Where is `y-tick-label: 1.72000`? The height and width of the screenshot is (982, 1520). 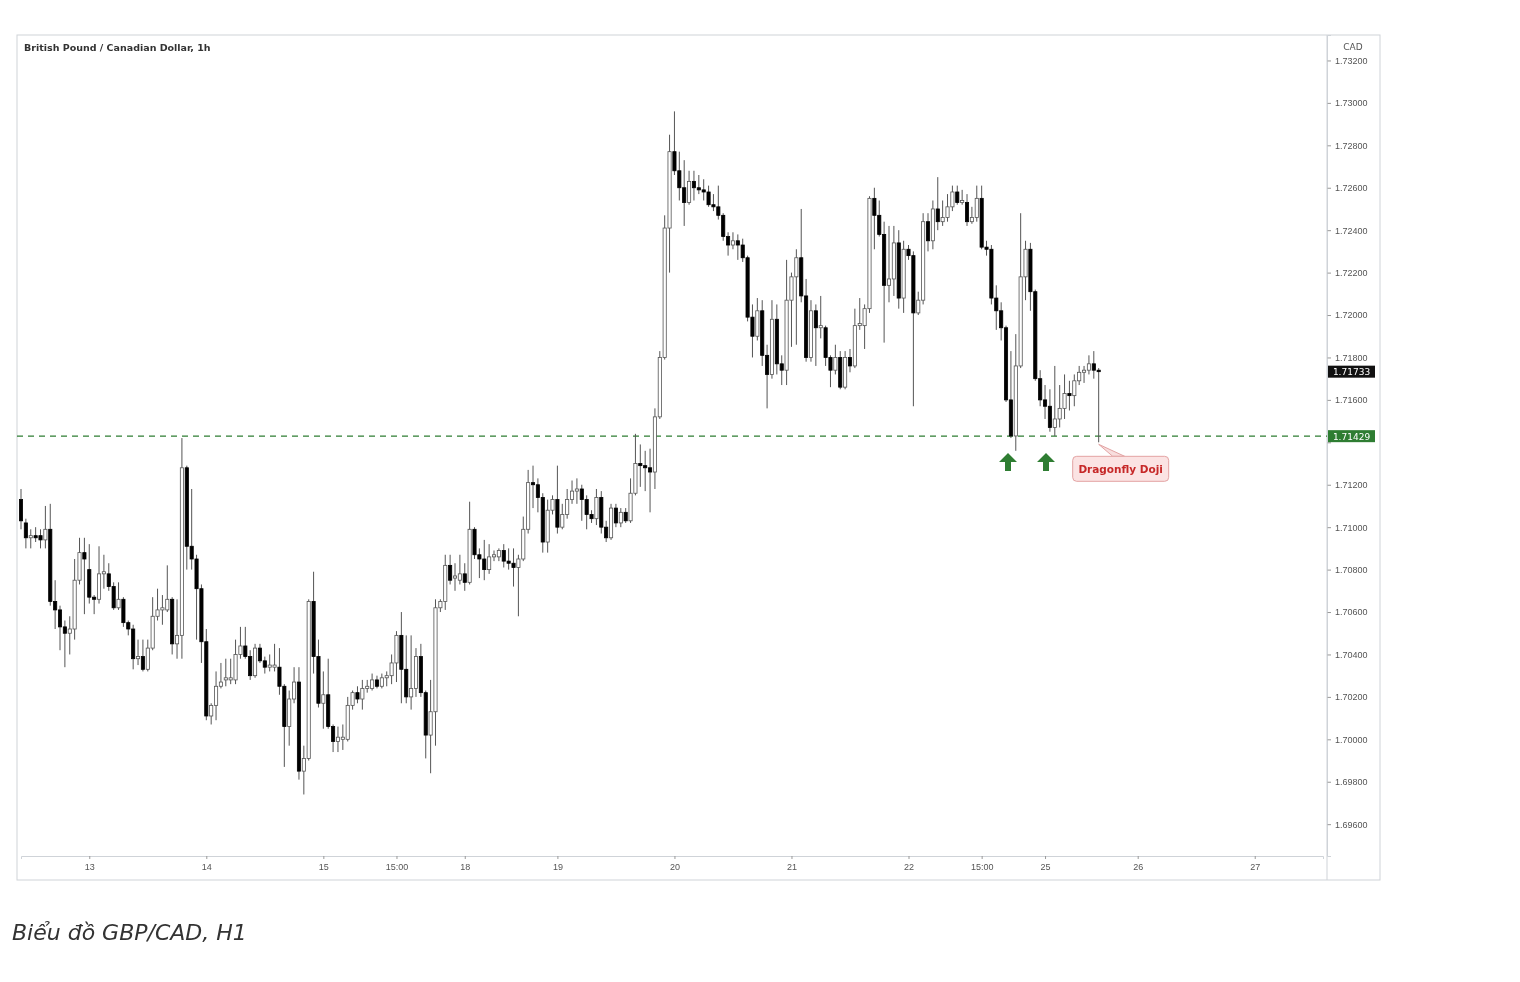
y-tick-label: 1.72000 is located at coordinates (1351, 315).